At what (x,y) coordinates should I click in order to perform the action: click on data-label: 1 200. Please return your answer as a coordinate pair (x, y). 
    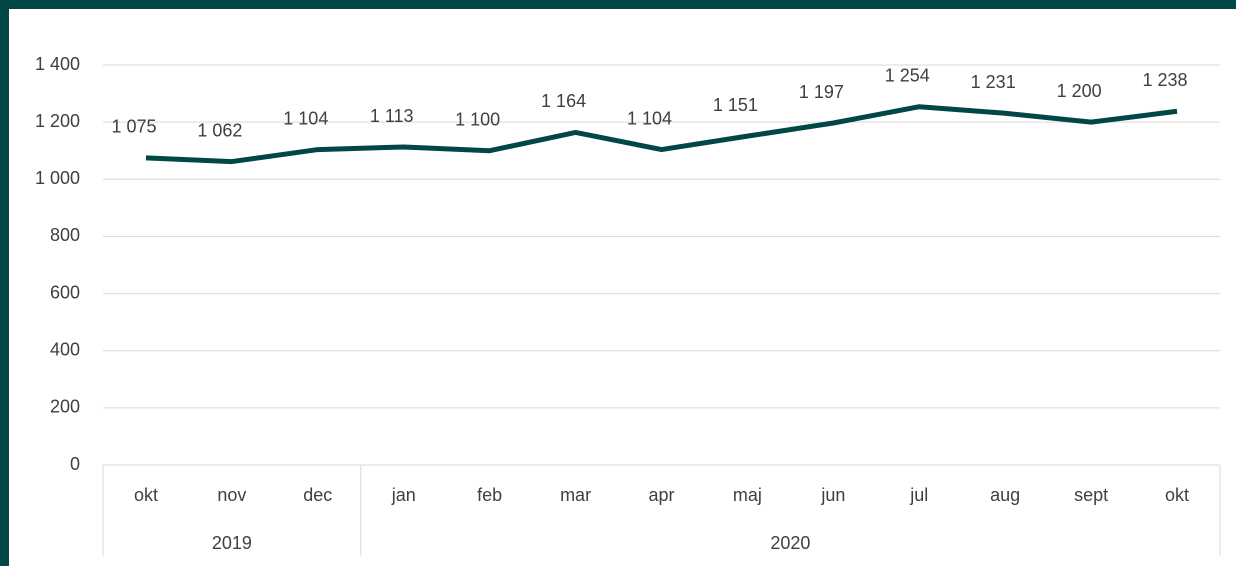
    Looking at the image, I should click on (1079, 91).